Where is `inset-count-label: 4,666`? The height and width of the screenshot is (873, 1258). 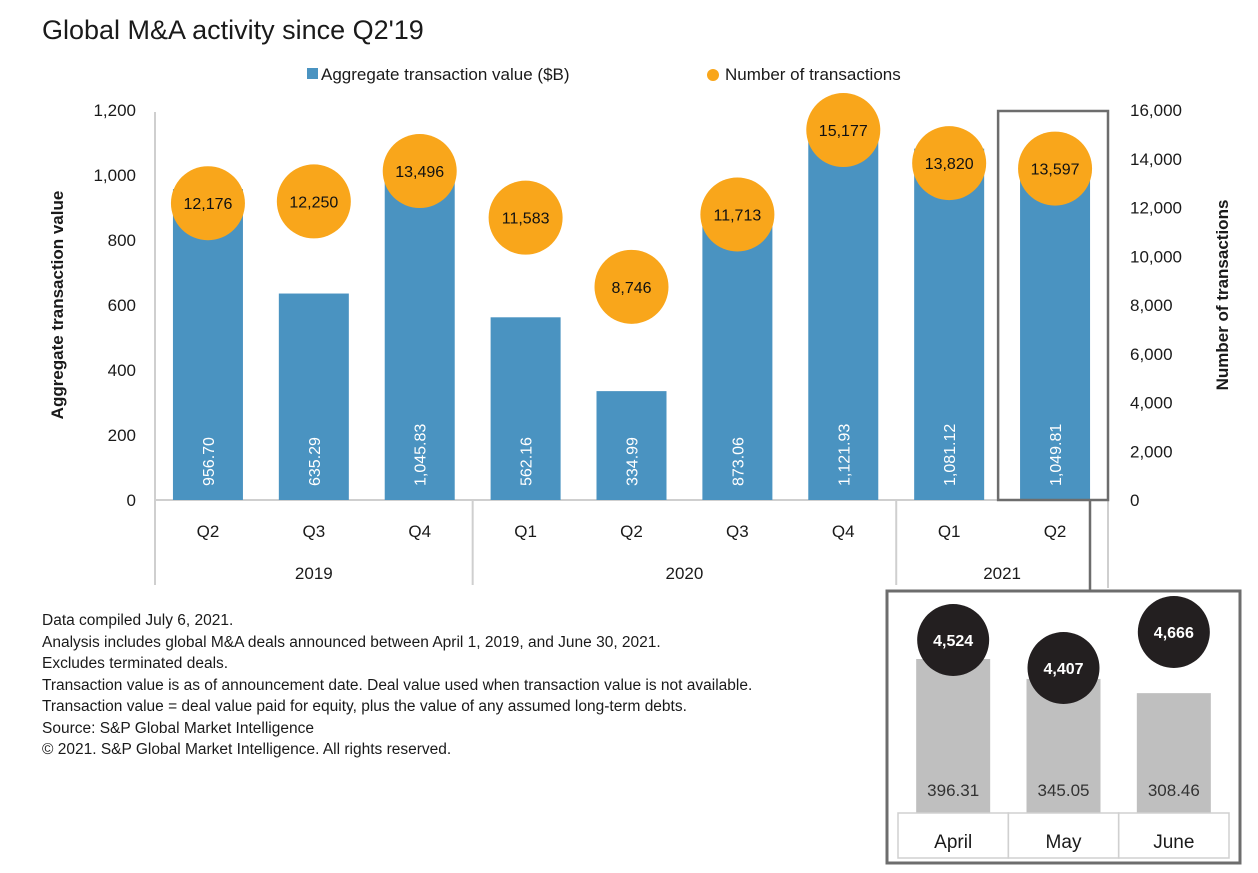
inset-count-label: 4,666 is located at coordinates (1174, 633).